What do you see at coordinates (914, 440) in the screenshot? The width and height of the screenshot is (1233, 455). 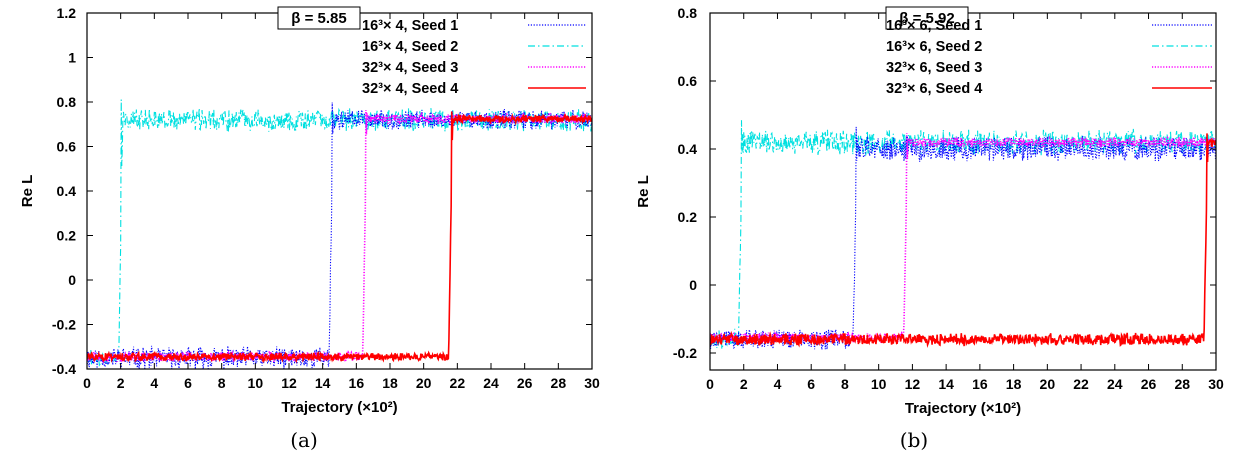 I see `panel-caption: (b)` at bounding box center [914, 440].